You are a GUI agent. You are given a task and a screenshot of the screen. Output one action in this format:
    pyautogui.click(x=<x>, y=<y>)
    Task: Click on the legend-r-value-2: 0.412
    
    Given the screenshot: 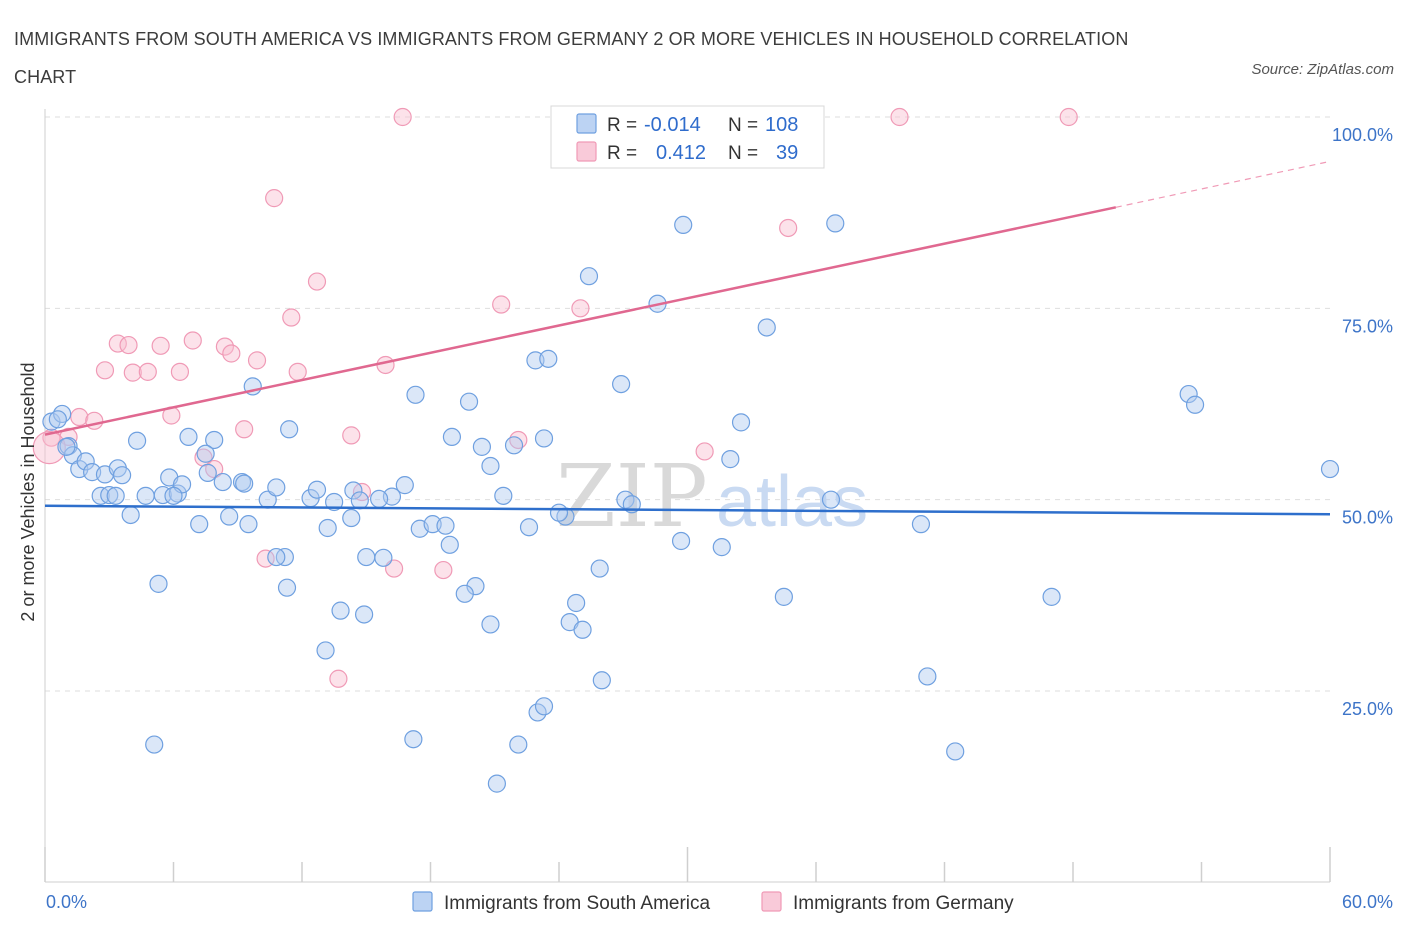 What is the action you would take?
    pyautogui.click(x=681, y=153)
    